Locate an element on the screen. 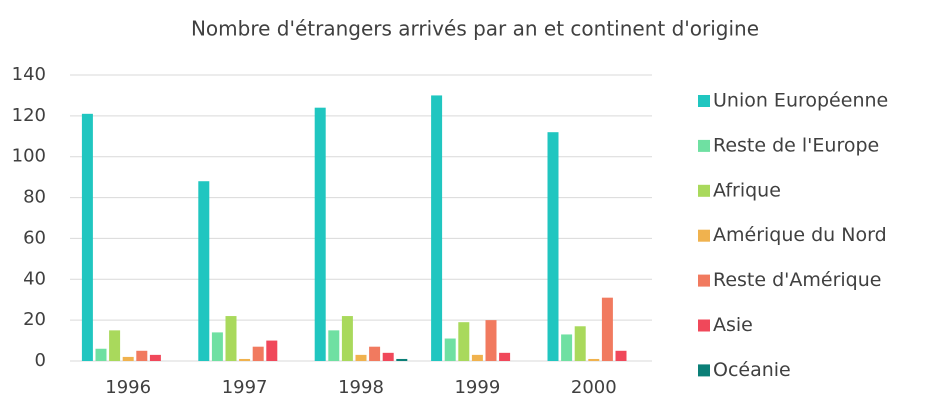 This screenshot has height=401, width=925. y-tick-label: 40 is located at coordinates (34, 278).